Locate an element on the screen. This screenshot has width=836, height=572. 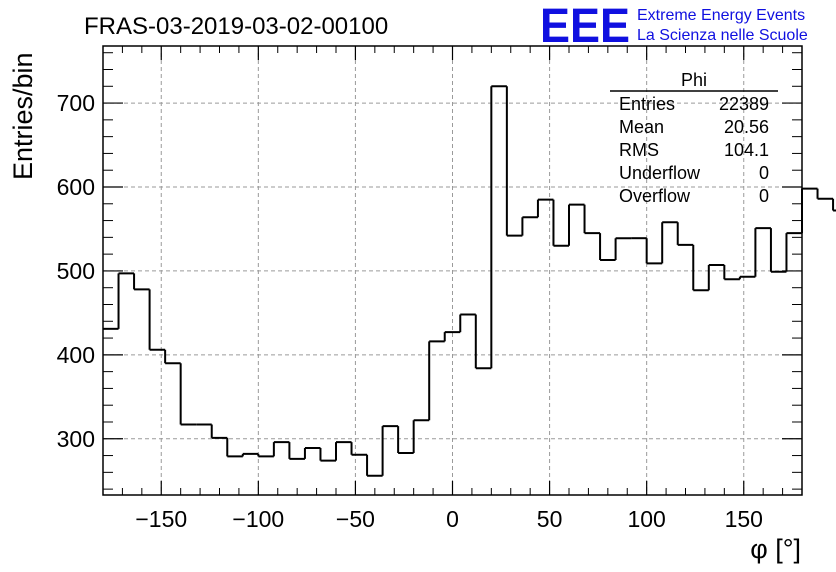
x-tick-label: −50 is located at coordinates (355, 519).